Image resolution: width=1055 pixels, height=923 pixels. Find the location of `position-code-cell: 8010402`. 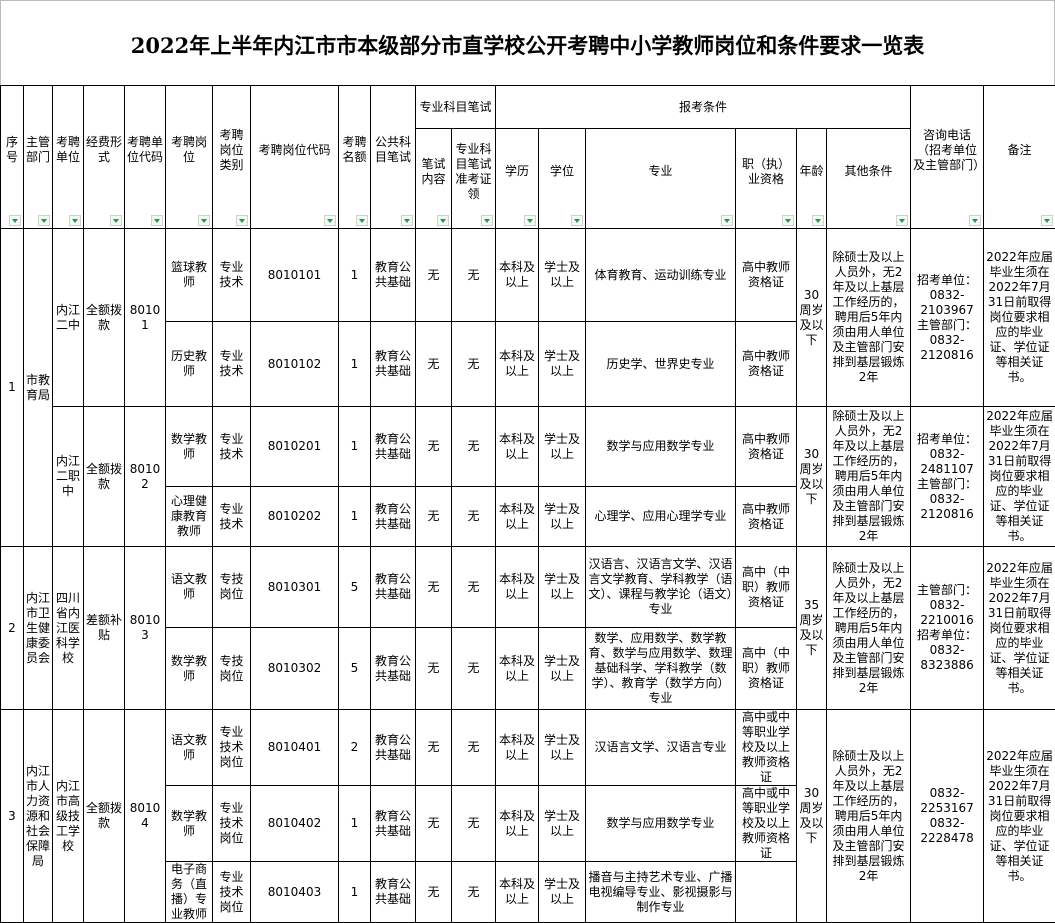

position-code-cell: 8010402 is located at coordinates (295, 824).